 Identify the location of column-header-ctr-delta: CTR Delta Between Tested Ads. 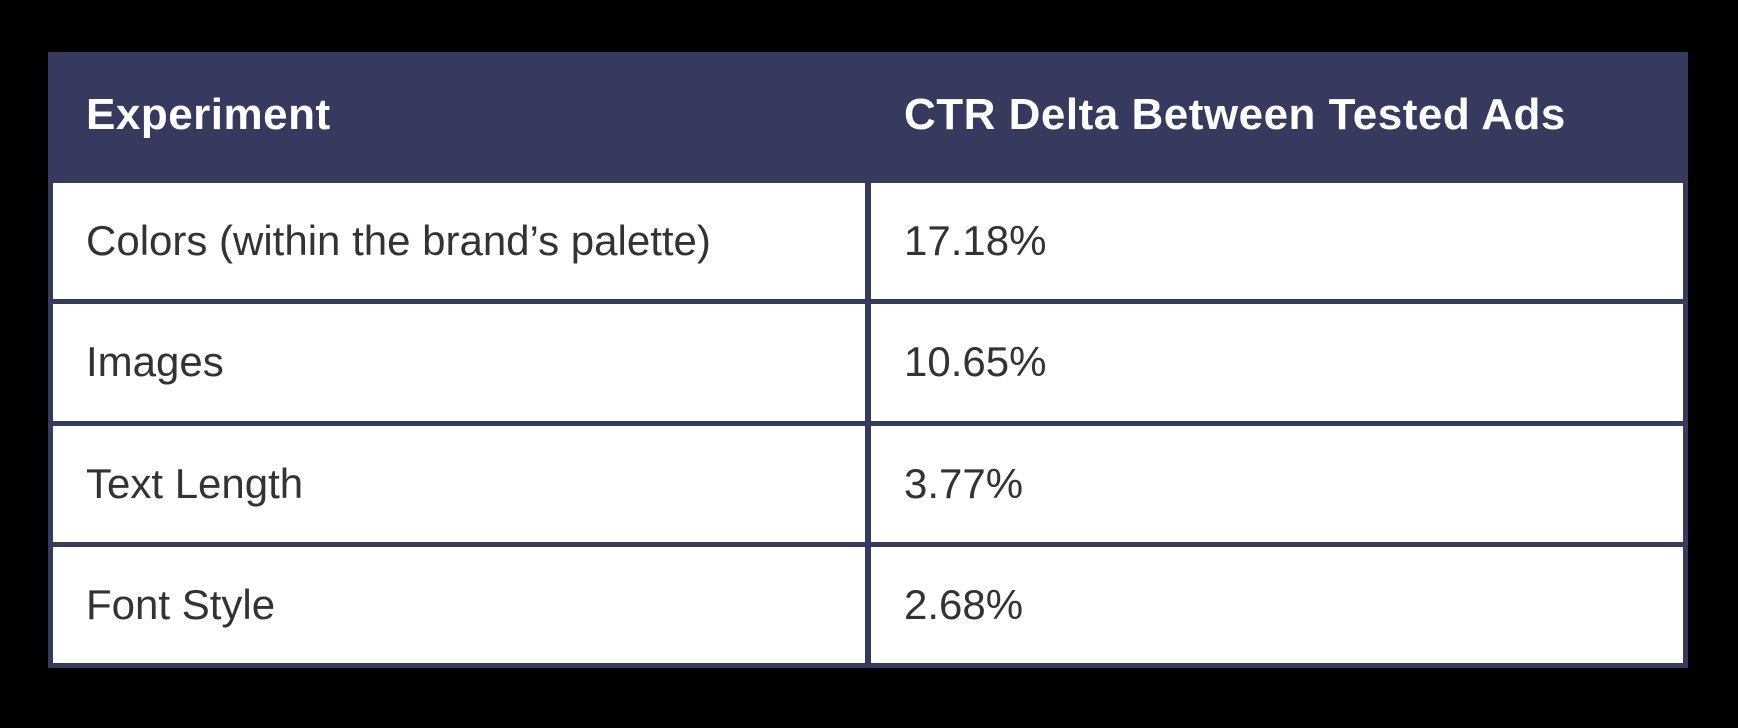
(1277, 115).